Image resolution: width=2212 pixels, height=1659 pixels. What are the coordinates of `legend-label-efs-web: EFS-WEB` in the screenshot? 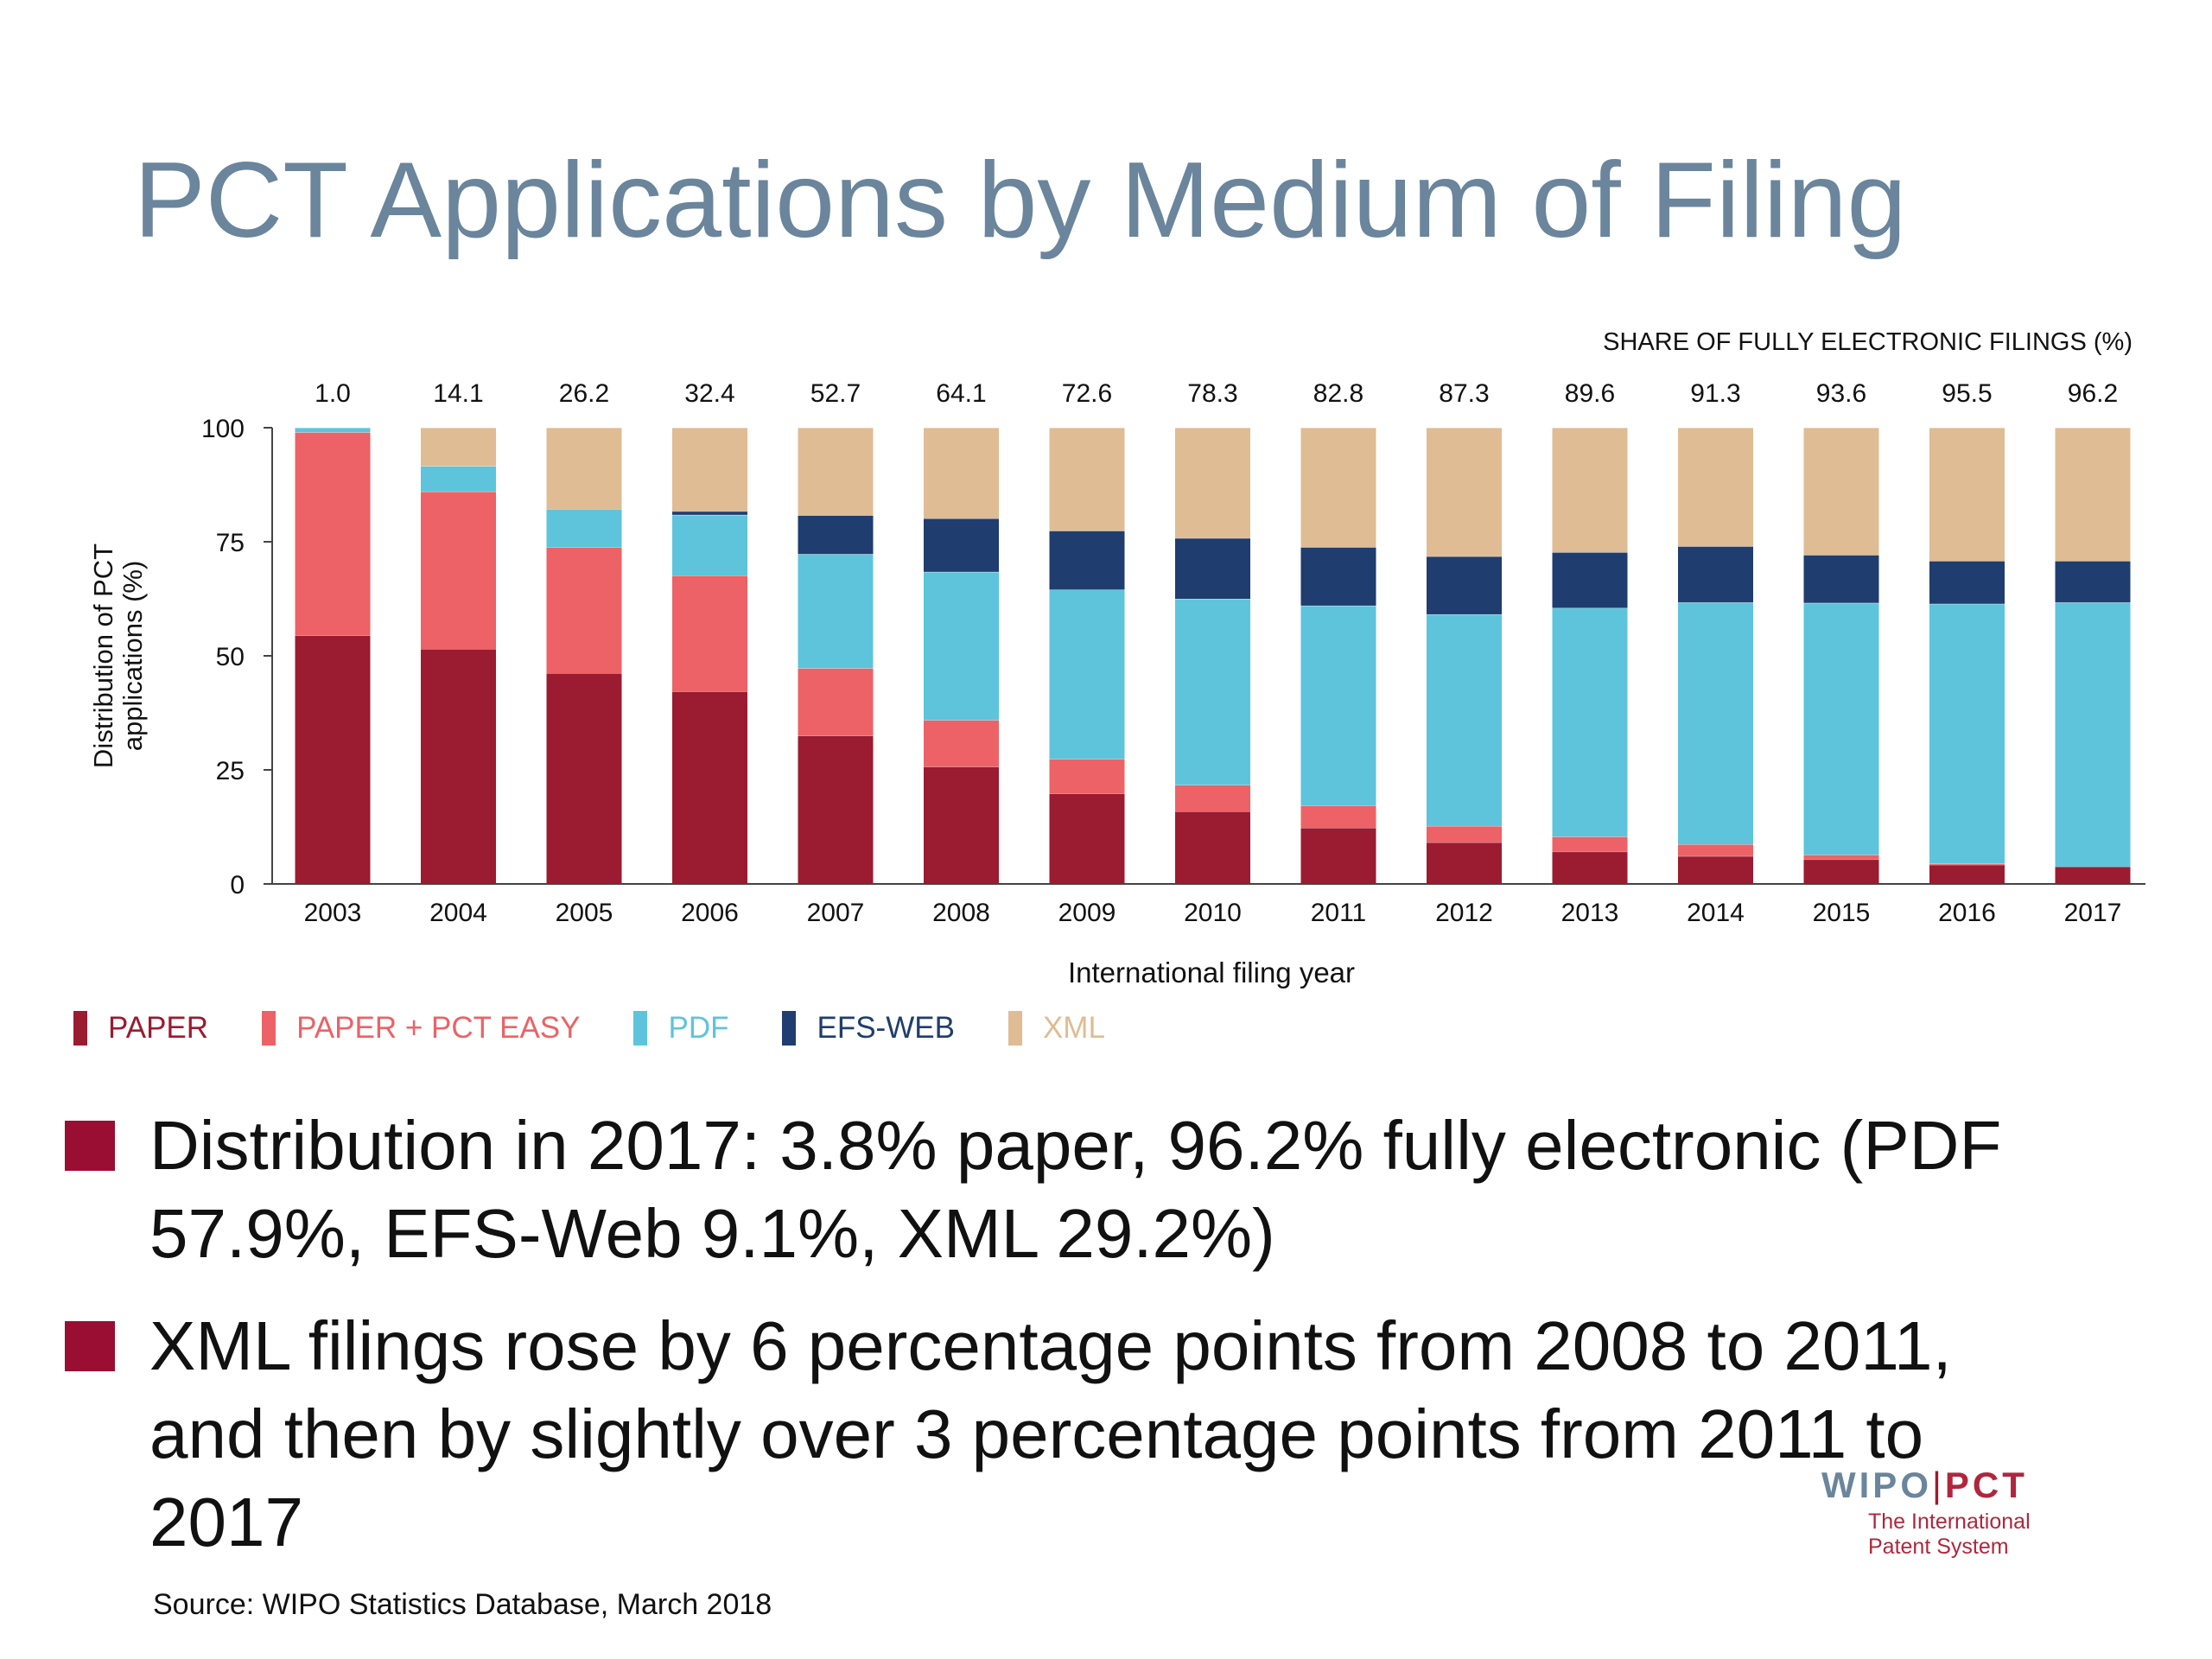 It's located at (886, 1028).